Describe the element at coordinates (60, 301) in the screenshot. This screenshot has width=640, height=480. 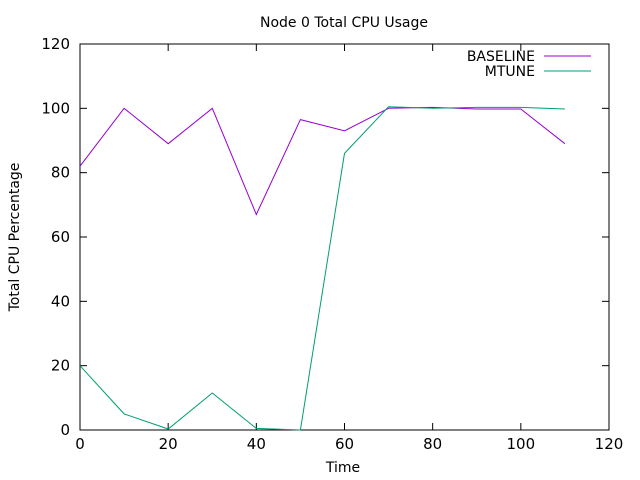
I see `y-tick-label: 40` at that location.